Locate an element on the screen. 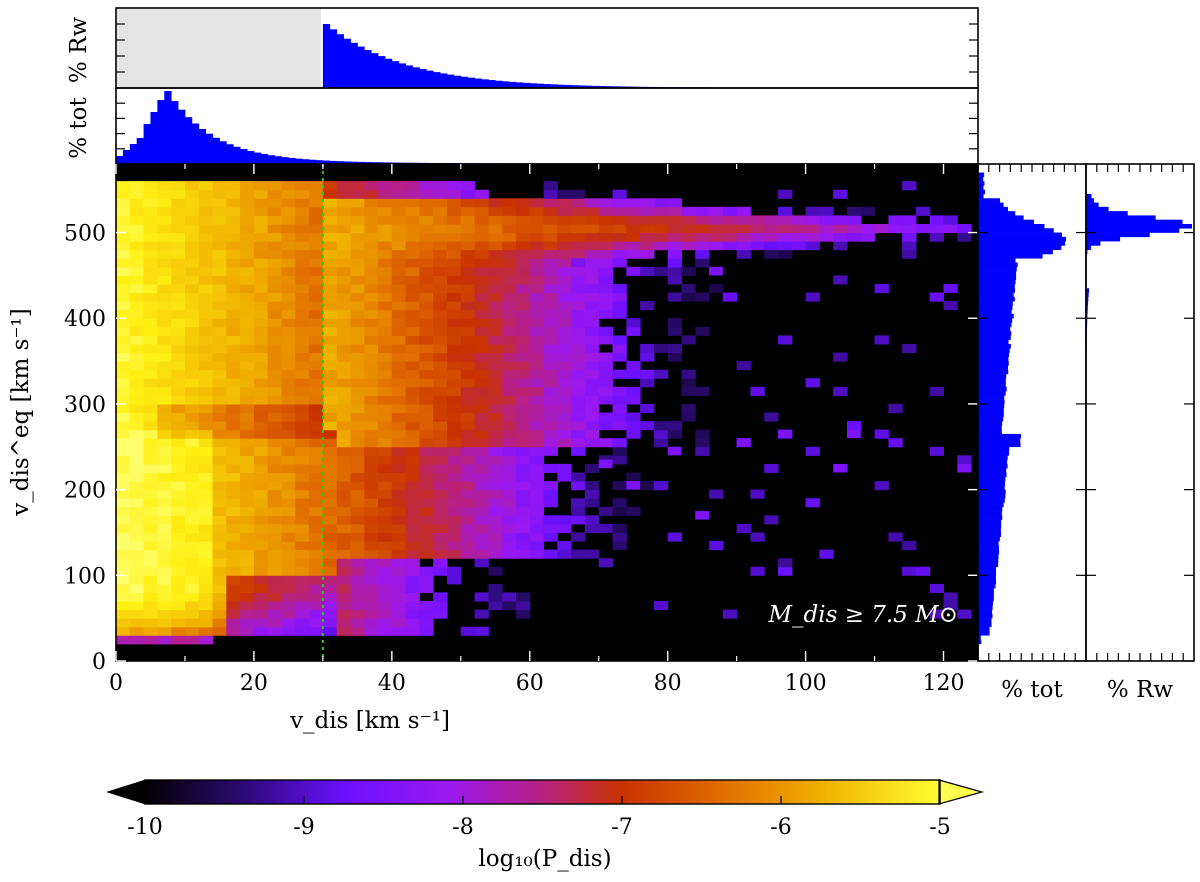  top-rw-ylabel: % Rw is located at coordinates (79, 50).